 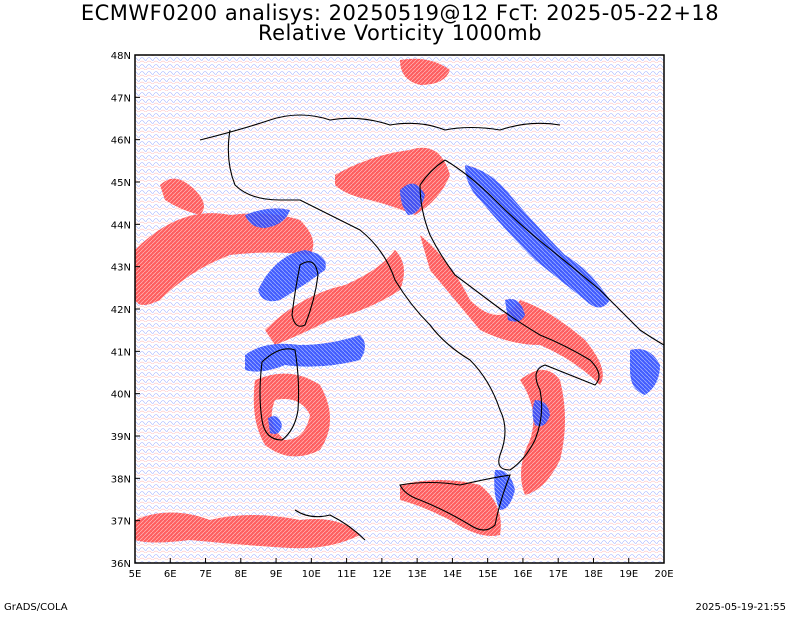 I want to click on lat-label: 41N, so click(x=121, y=352).